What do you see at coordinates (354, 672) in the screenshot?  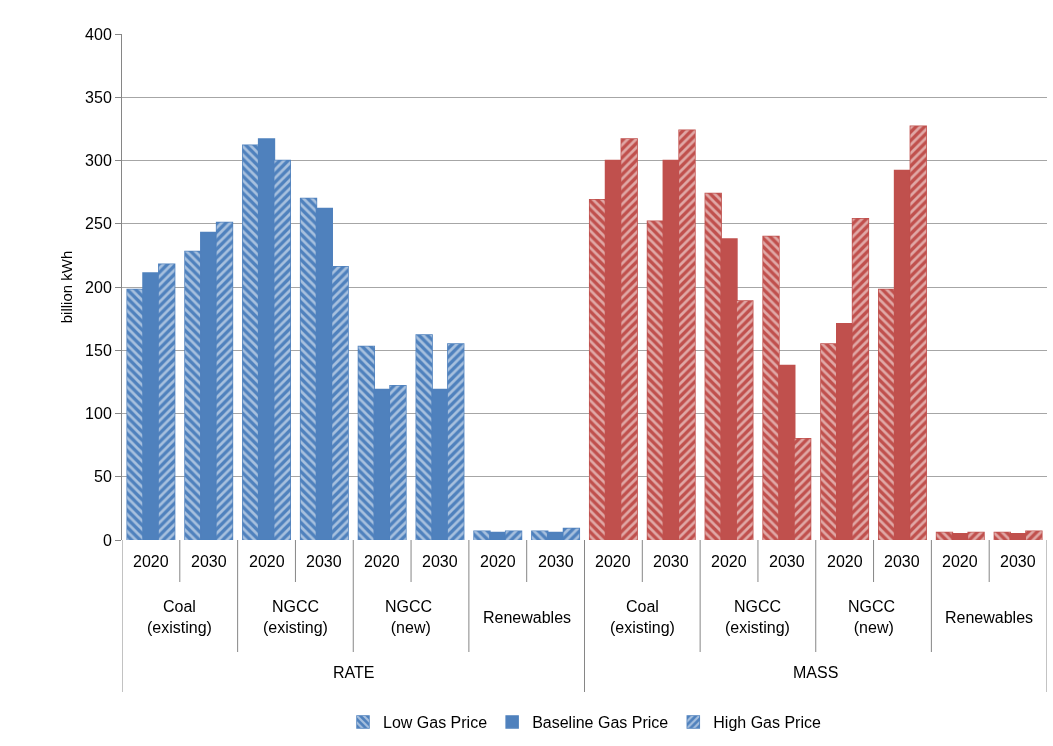 I see `text: RATE` at bounding box center [354, 672].